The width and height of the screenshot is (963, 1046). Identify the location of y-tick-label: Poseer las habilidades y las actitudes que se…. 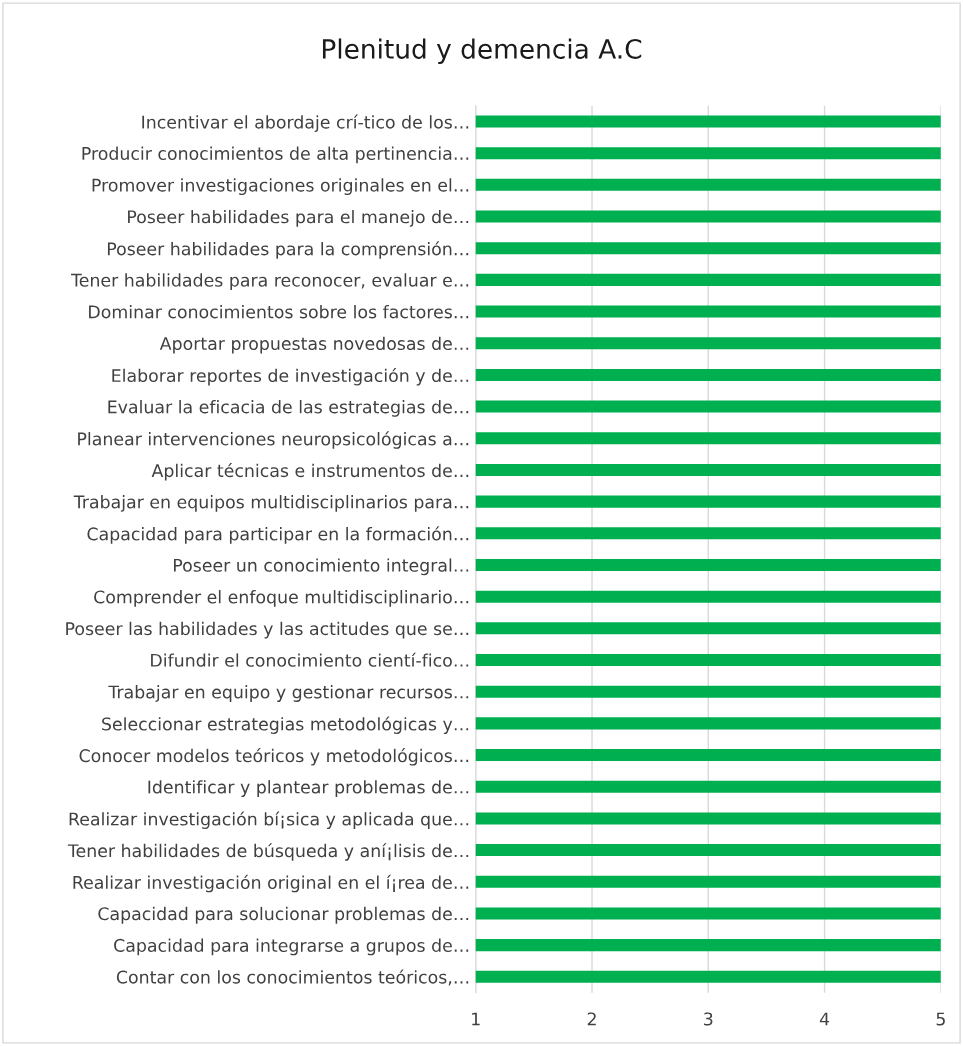
(267, 630).